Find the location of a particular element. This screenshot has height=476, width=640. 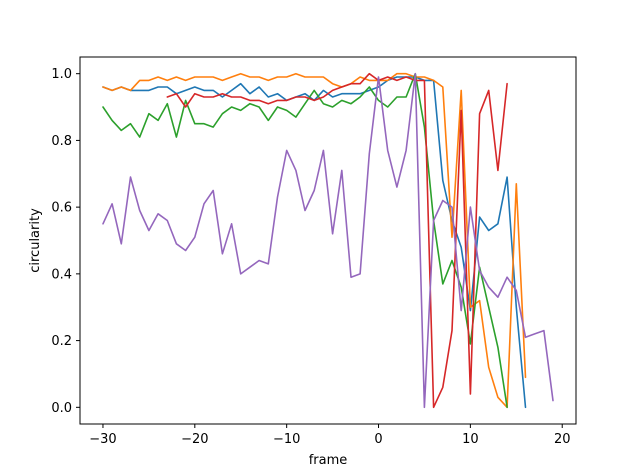

x-tick-label: −30 is located at coordinates (102, 439).